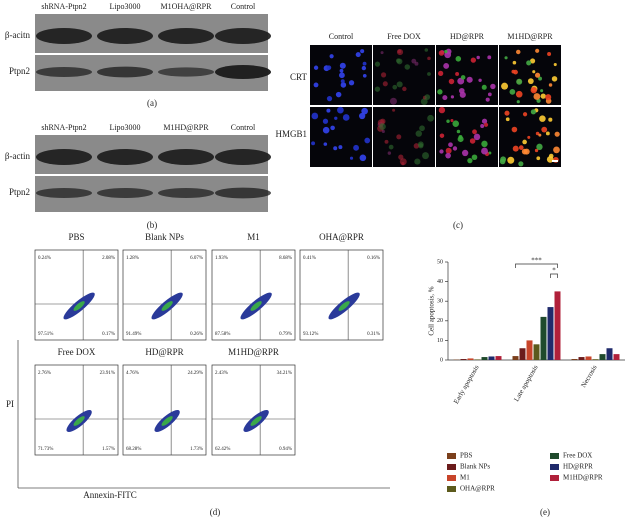 This screenshot has width=634, height=520. What do you see at coordinates (133, 334) in the screenshot?
I see `quadrant-percent: 91.49%` at bounding box center [133, 334].